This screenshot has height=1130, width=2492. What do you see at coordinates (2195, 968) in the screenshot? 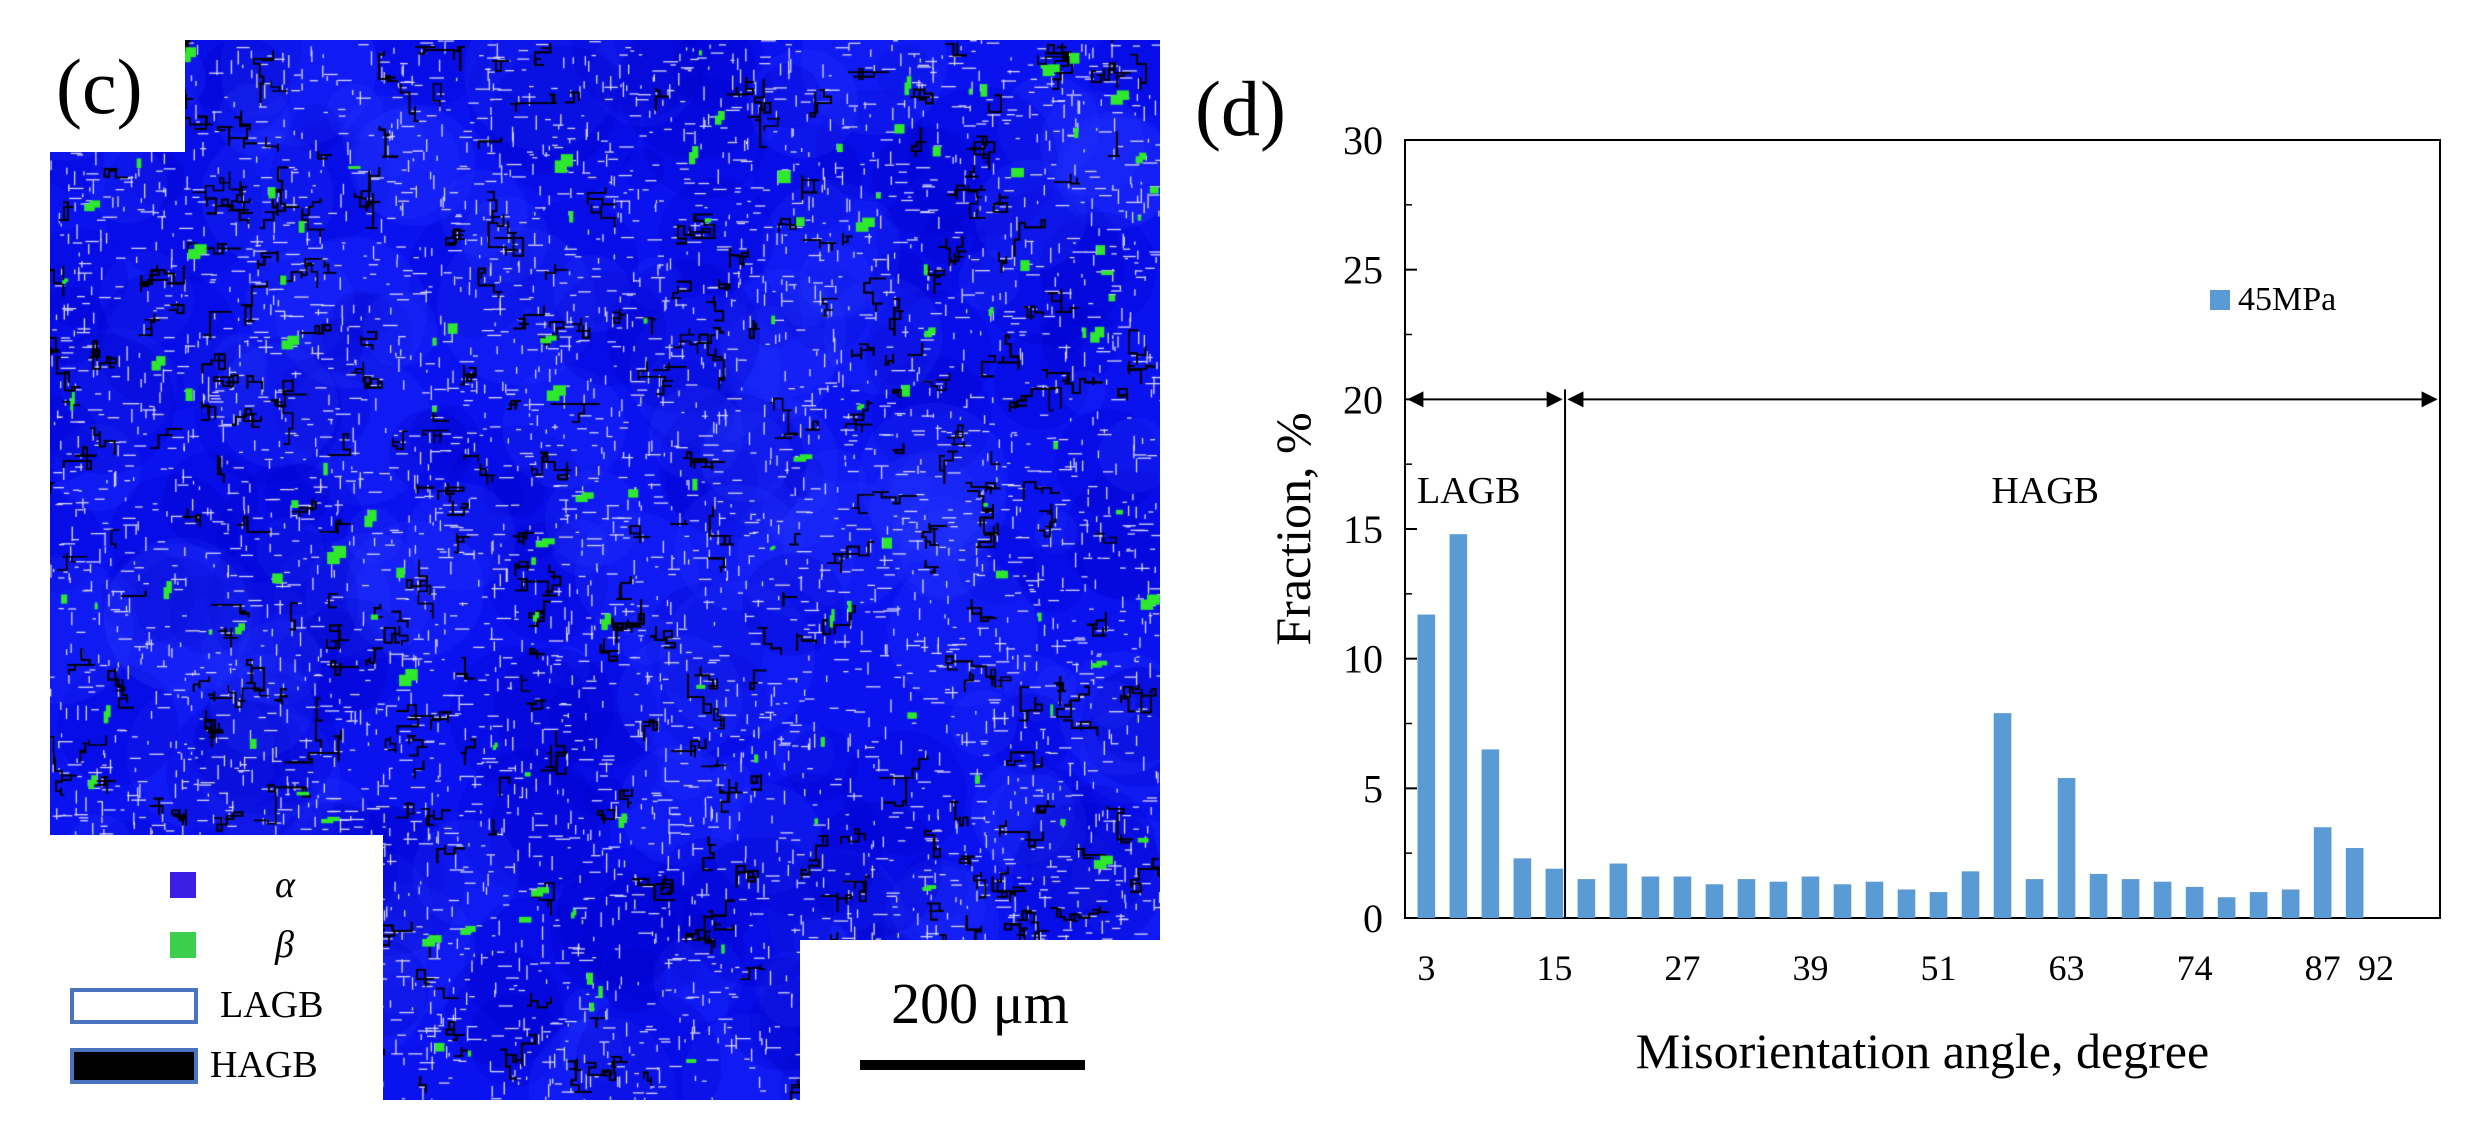
I see `x-tick-label: 74` at bounding box center [2195, 968].